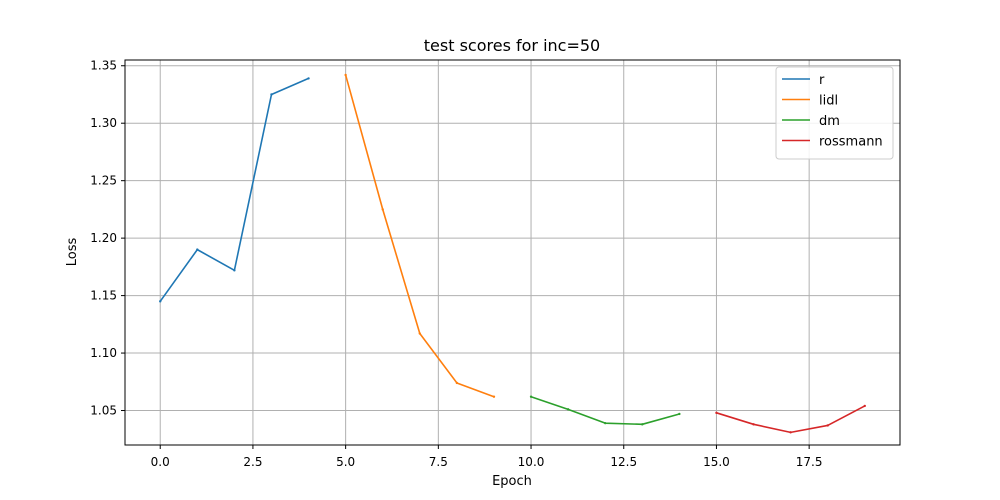 The image size is (1000, 500). Describe the element at coordinates (716, 462) in the screenshot. I see `x-tick-label: 15.0` at that location.